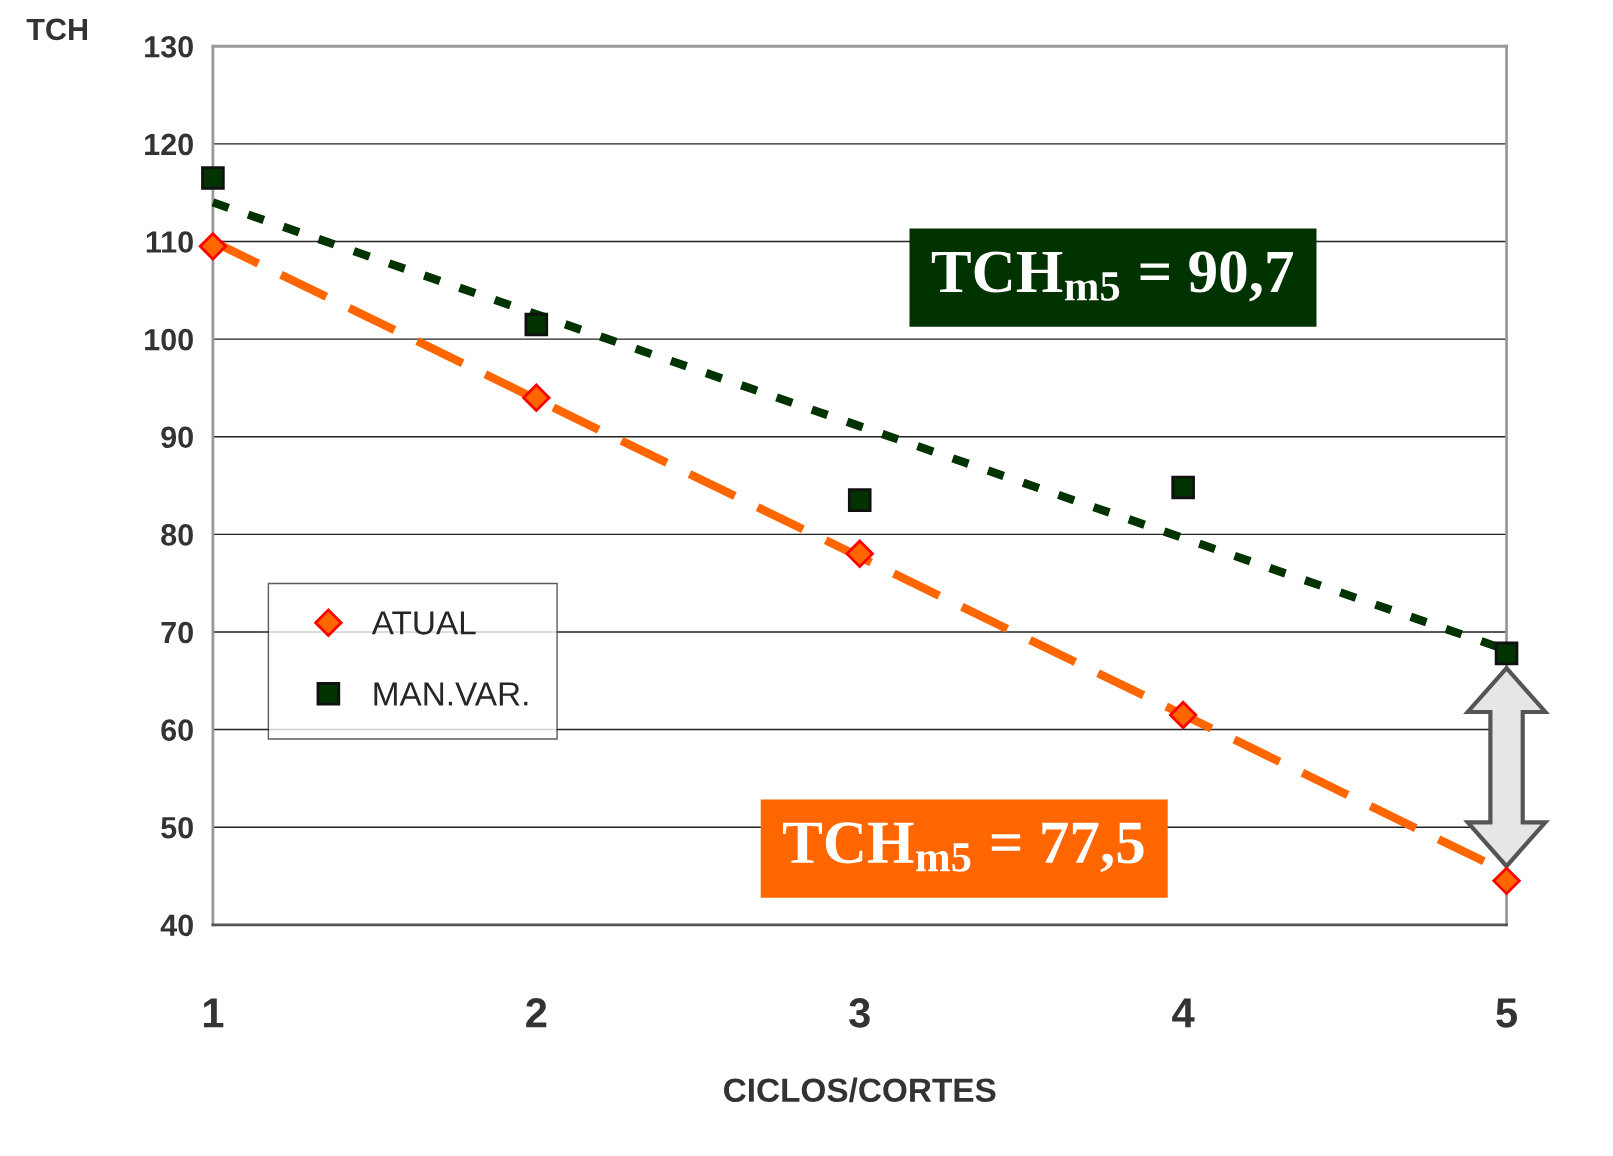 The width and height of the screenshot is (1613, 1156). Describe the element at coordinates (177, 827) in the screenshot. I see `y-tick-label: 50` at that location.